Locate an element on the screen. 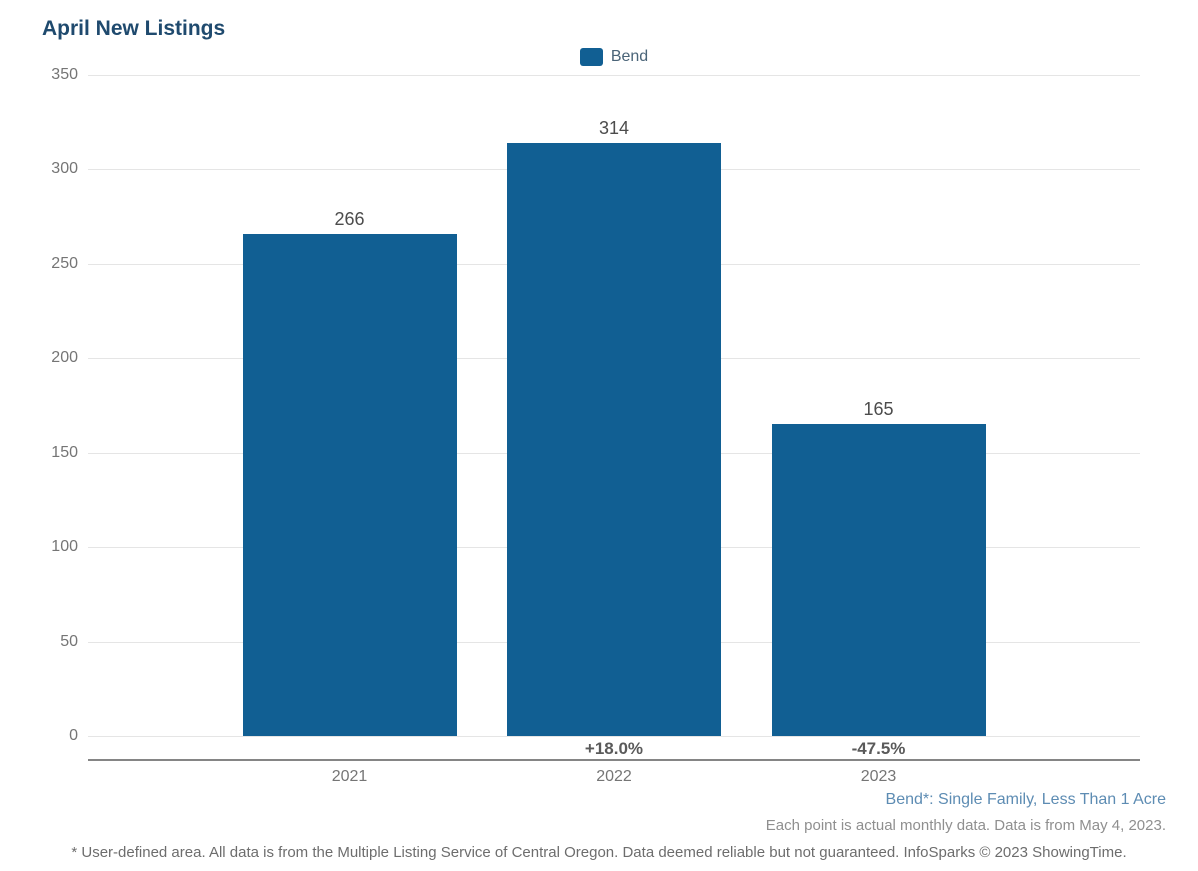 The image size is (1198, 871). y-axis-tick-300: 300 is located at coordinates (64, 169).